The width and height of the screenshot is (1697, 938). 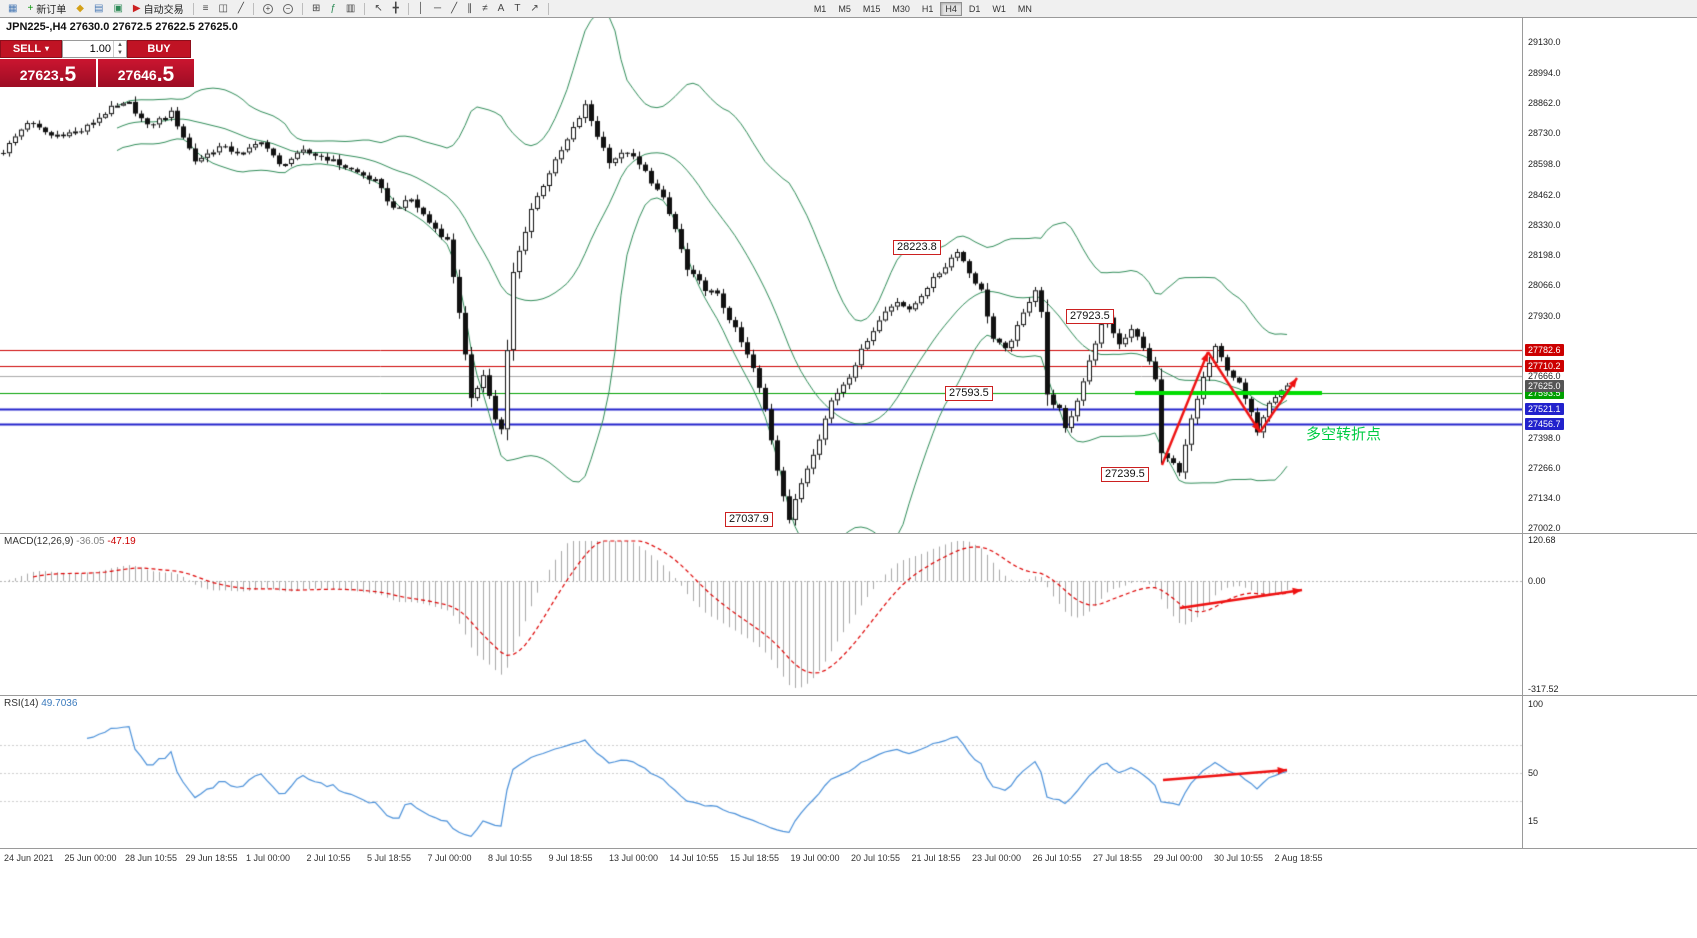 I want to click on horizontal-line-icon: ─, so click(x=437, y=8).